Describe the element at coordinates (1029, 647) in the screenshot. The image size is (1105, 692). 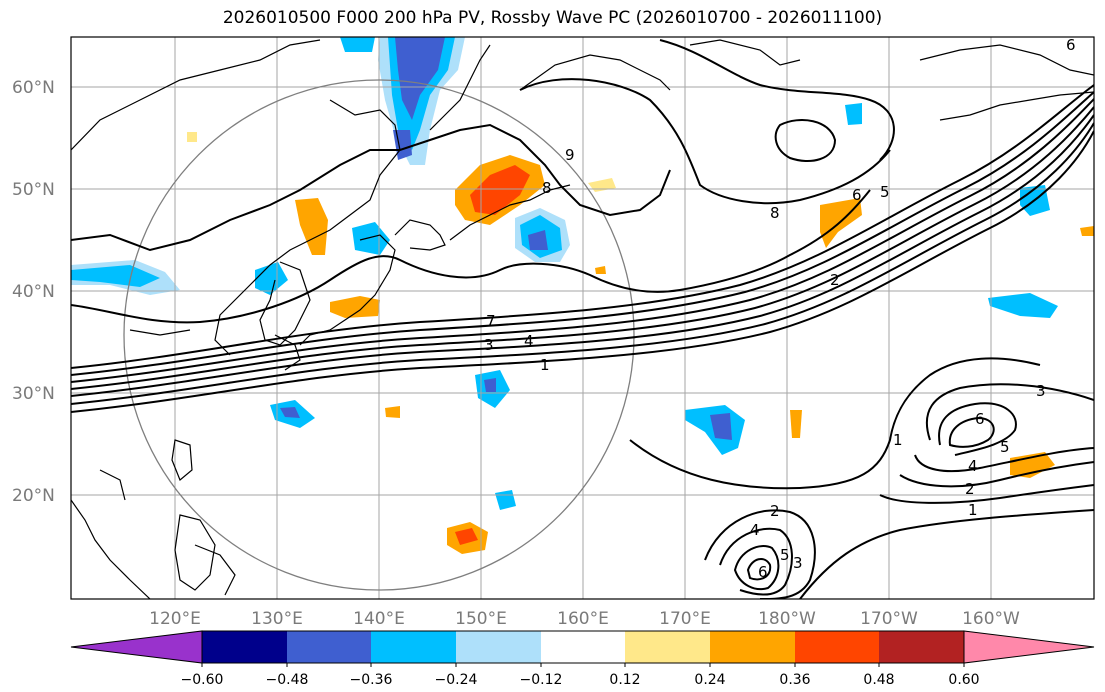
I see `colorbar-extend-high` at that location.